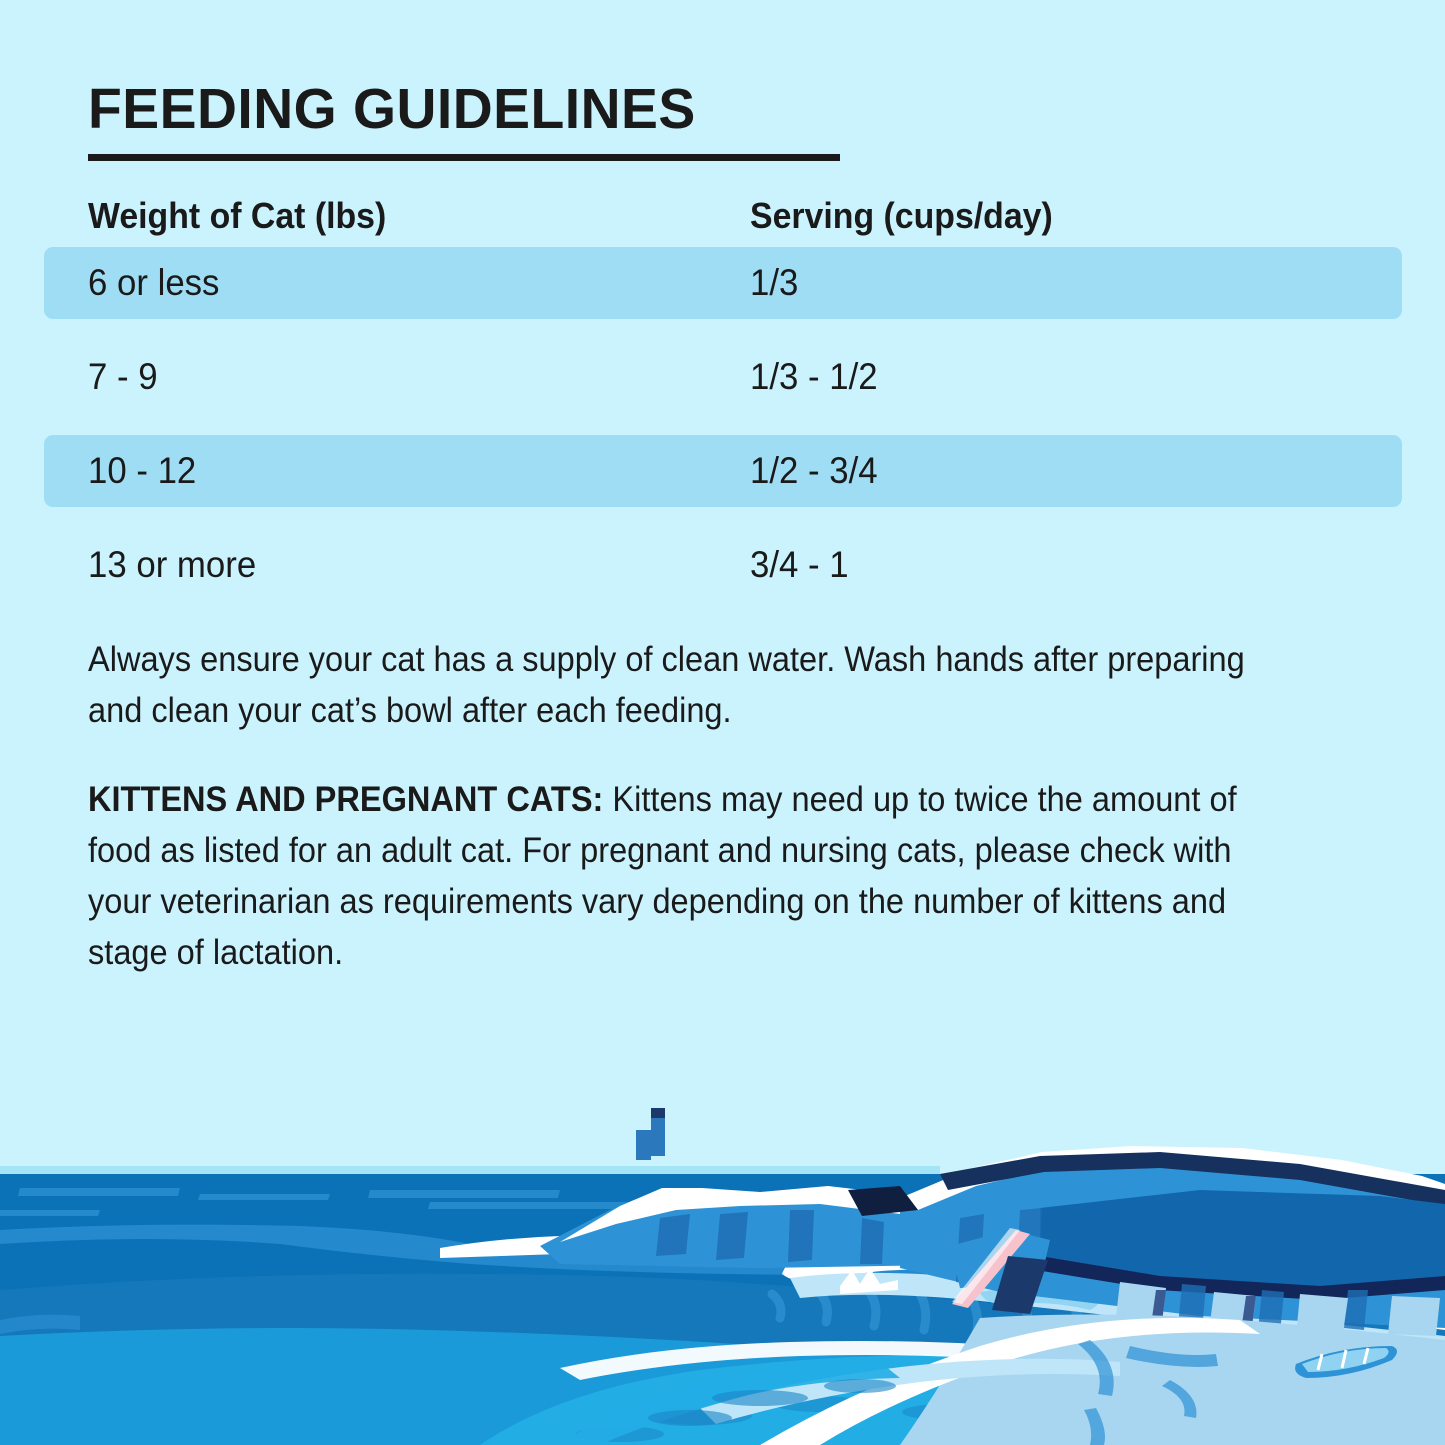  I want to click on table-row: 13 or more 3/4 - 1, so click(722, 565).